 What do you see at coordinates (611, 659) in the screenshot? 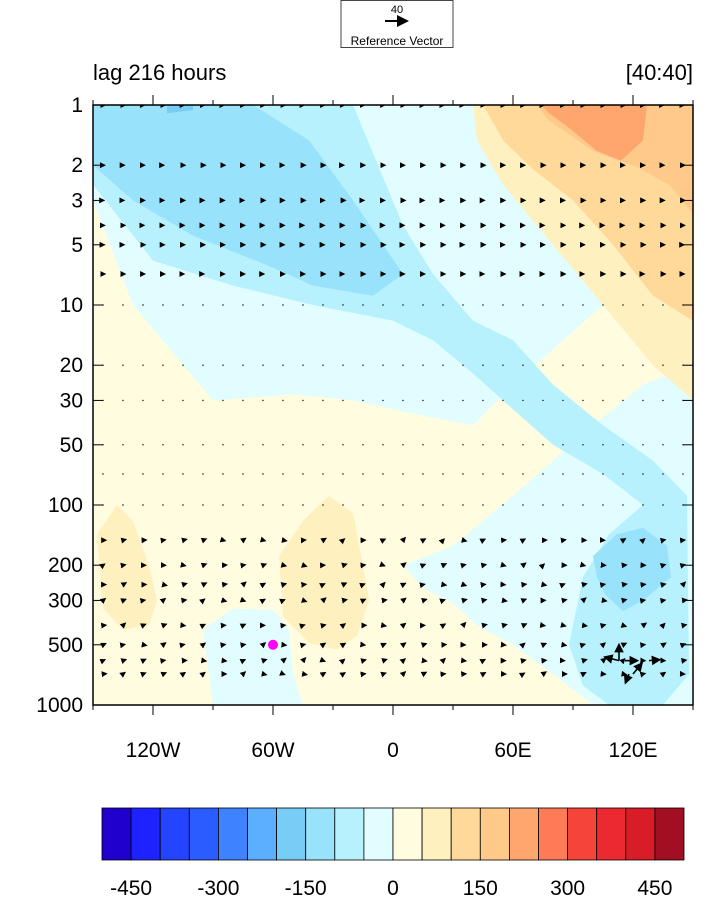
I see `strong-wind-vector` at bounding box center [611, 659].